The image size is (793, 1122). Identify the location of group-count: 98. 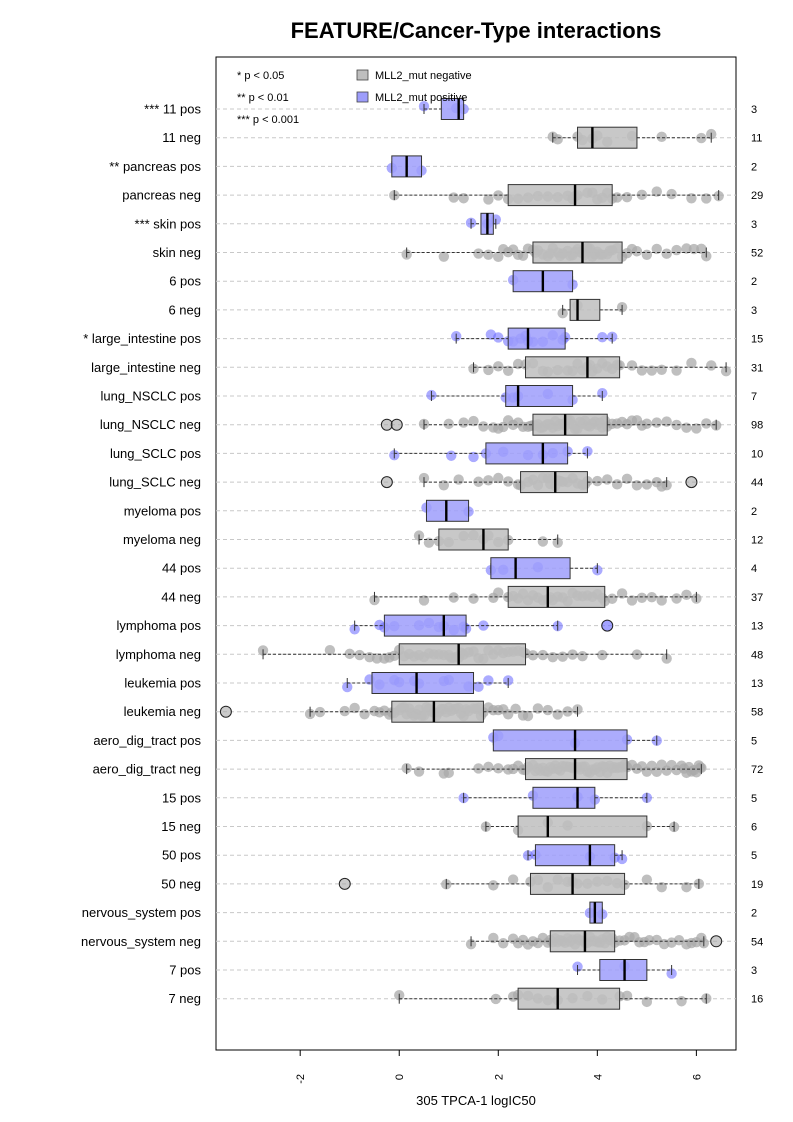
(757, 426).